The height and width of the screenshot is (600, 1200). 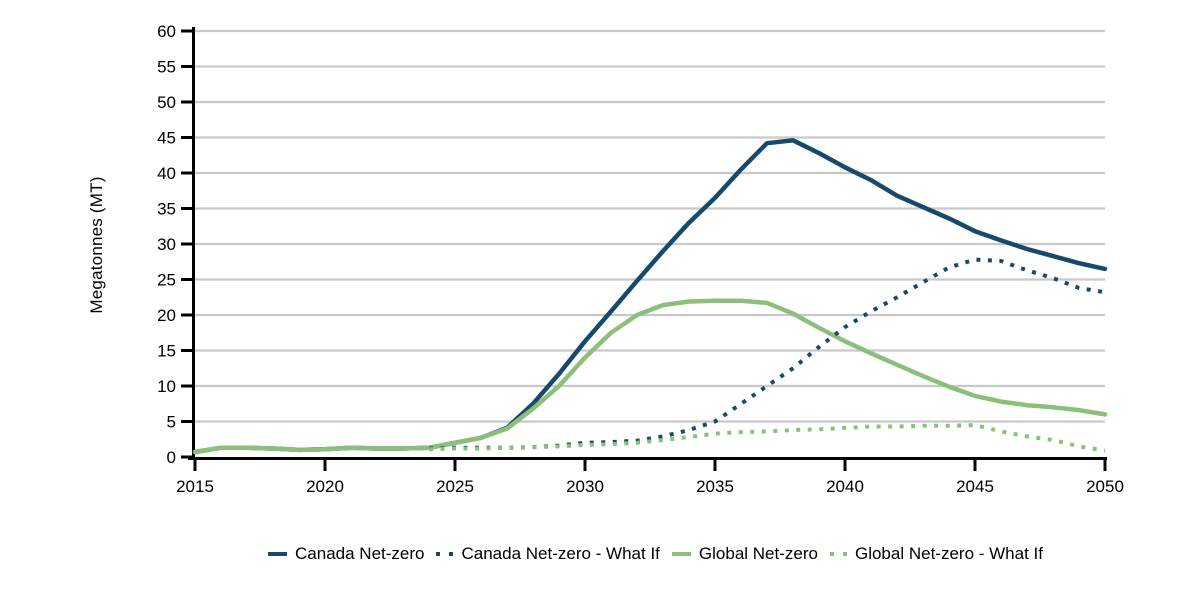 What do you see at coordinates (681, 554) in the screenshot?
I see `legend-marker-solid-green-icon` at bounding box center [681, 554].